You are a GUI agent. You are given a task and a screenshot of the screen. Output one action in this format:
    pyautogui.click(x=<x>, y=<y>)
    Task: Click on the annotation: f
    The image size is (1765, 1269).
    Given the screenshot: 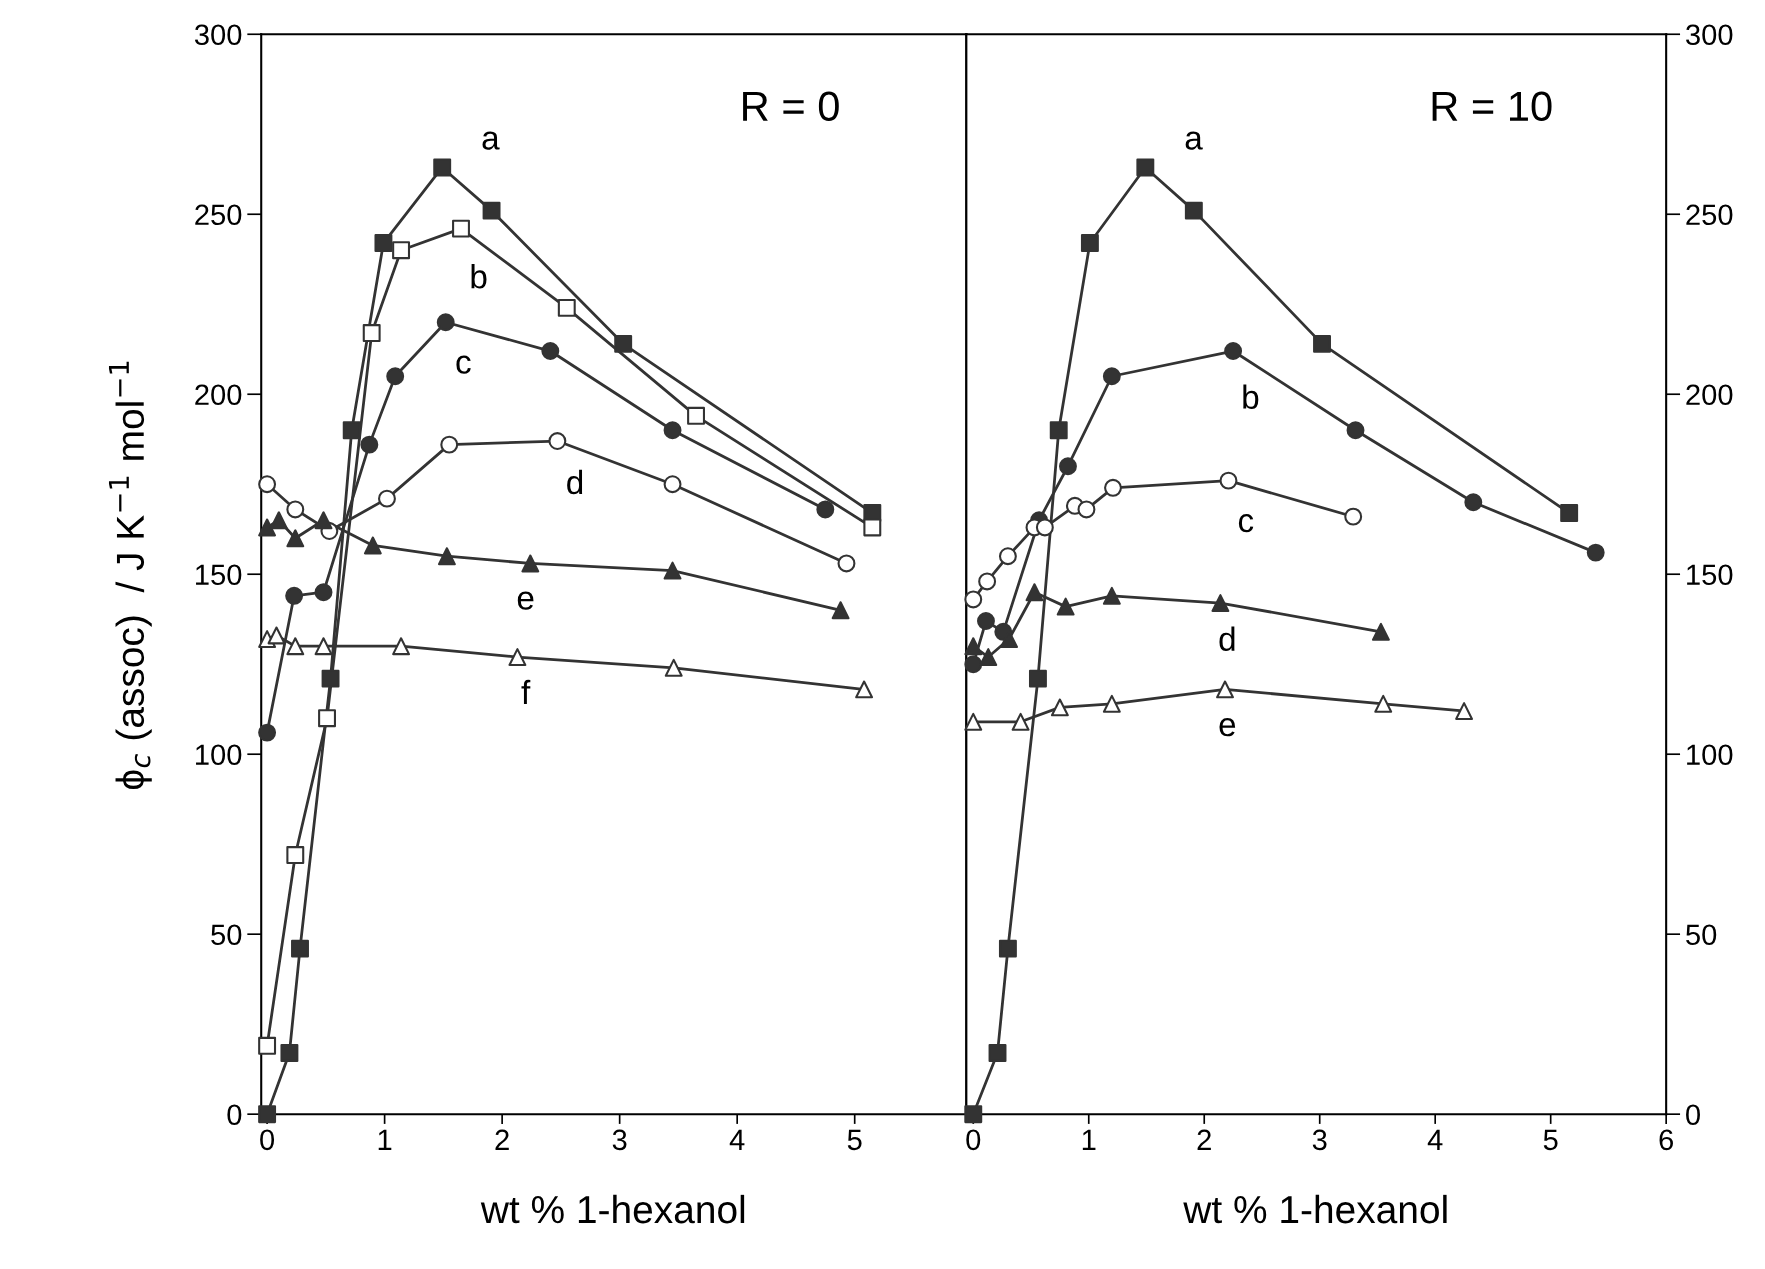 What is the action you would take?
    pyautogui.click(x=526, y=691)
    